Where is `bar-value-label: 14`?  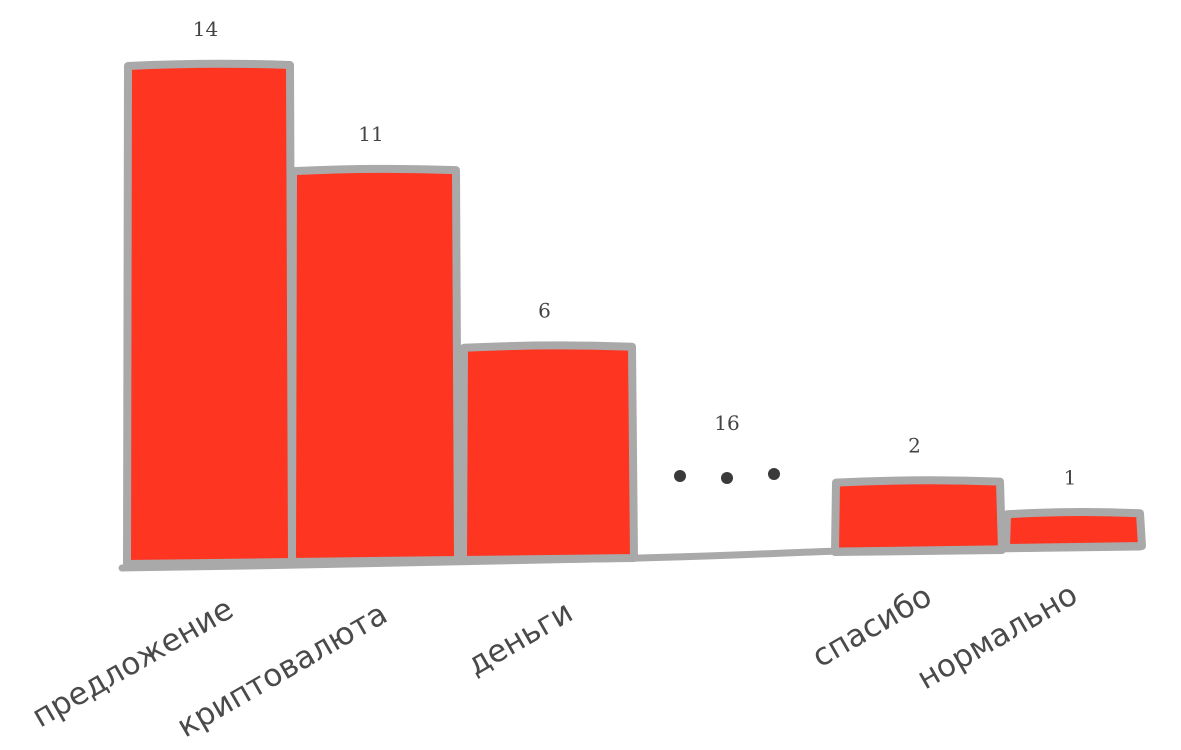 bar-value-label: 14 is located at coordinates (205, 29).